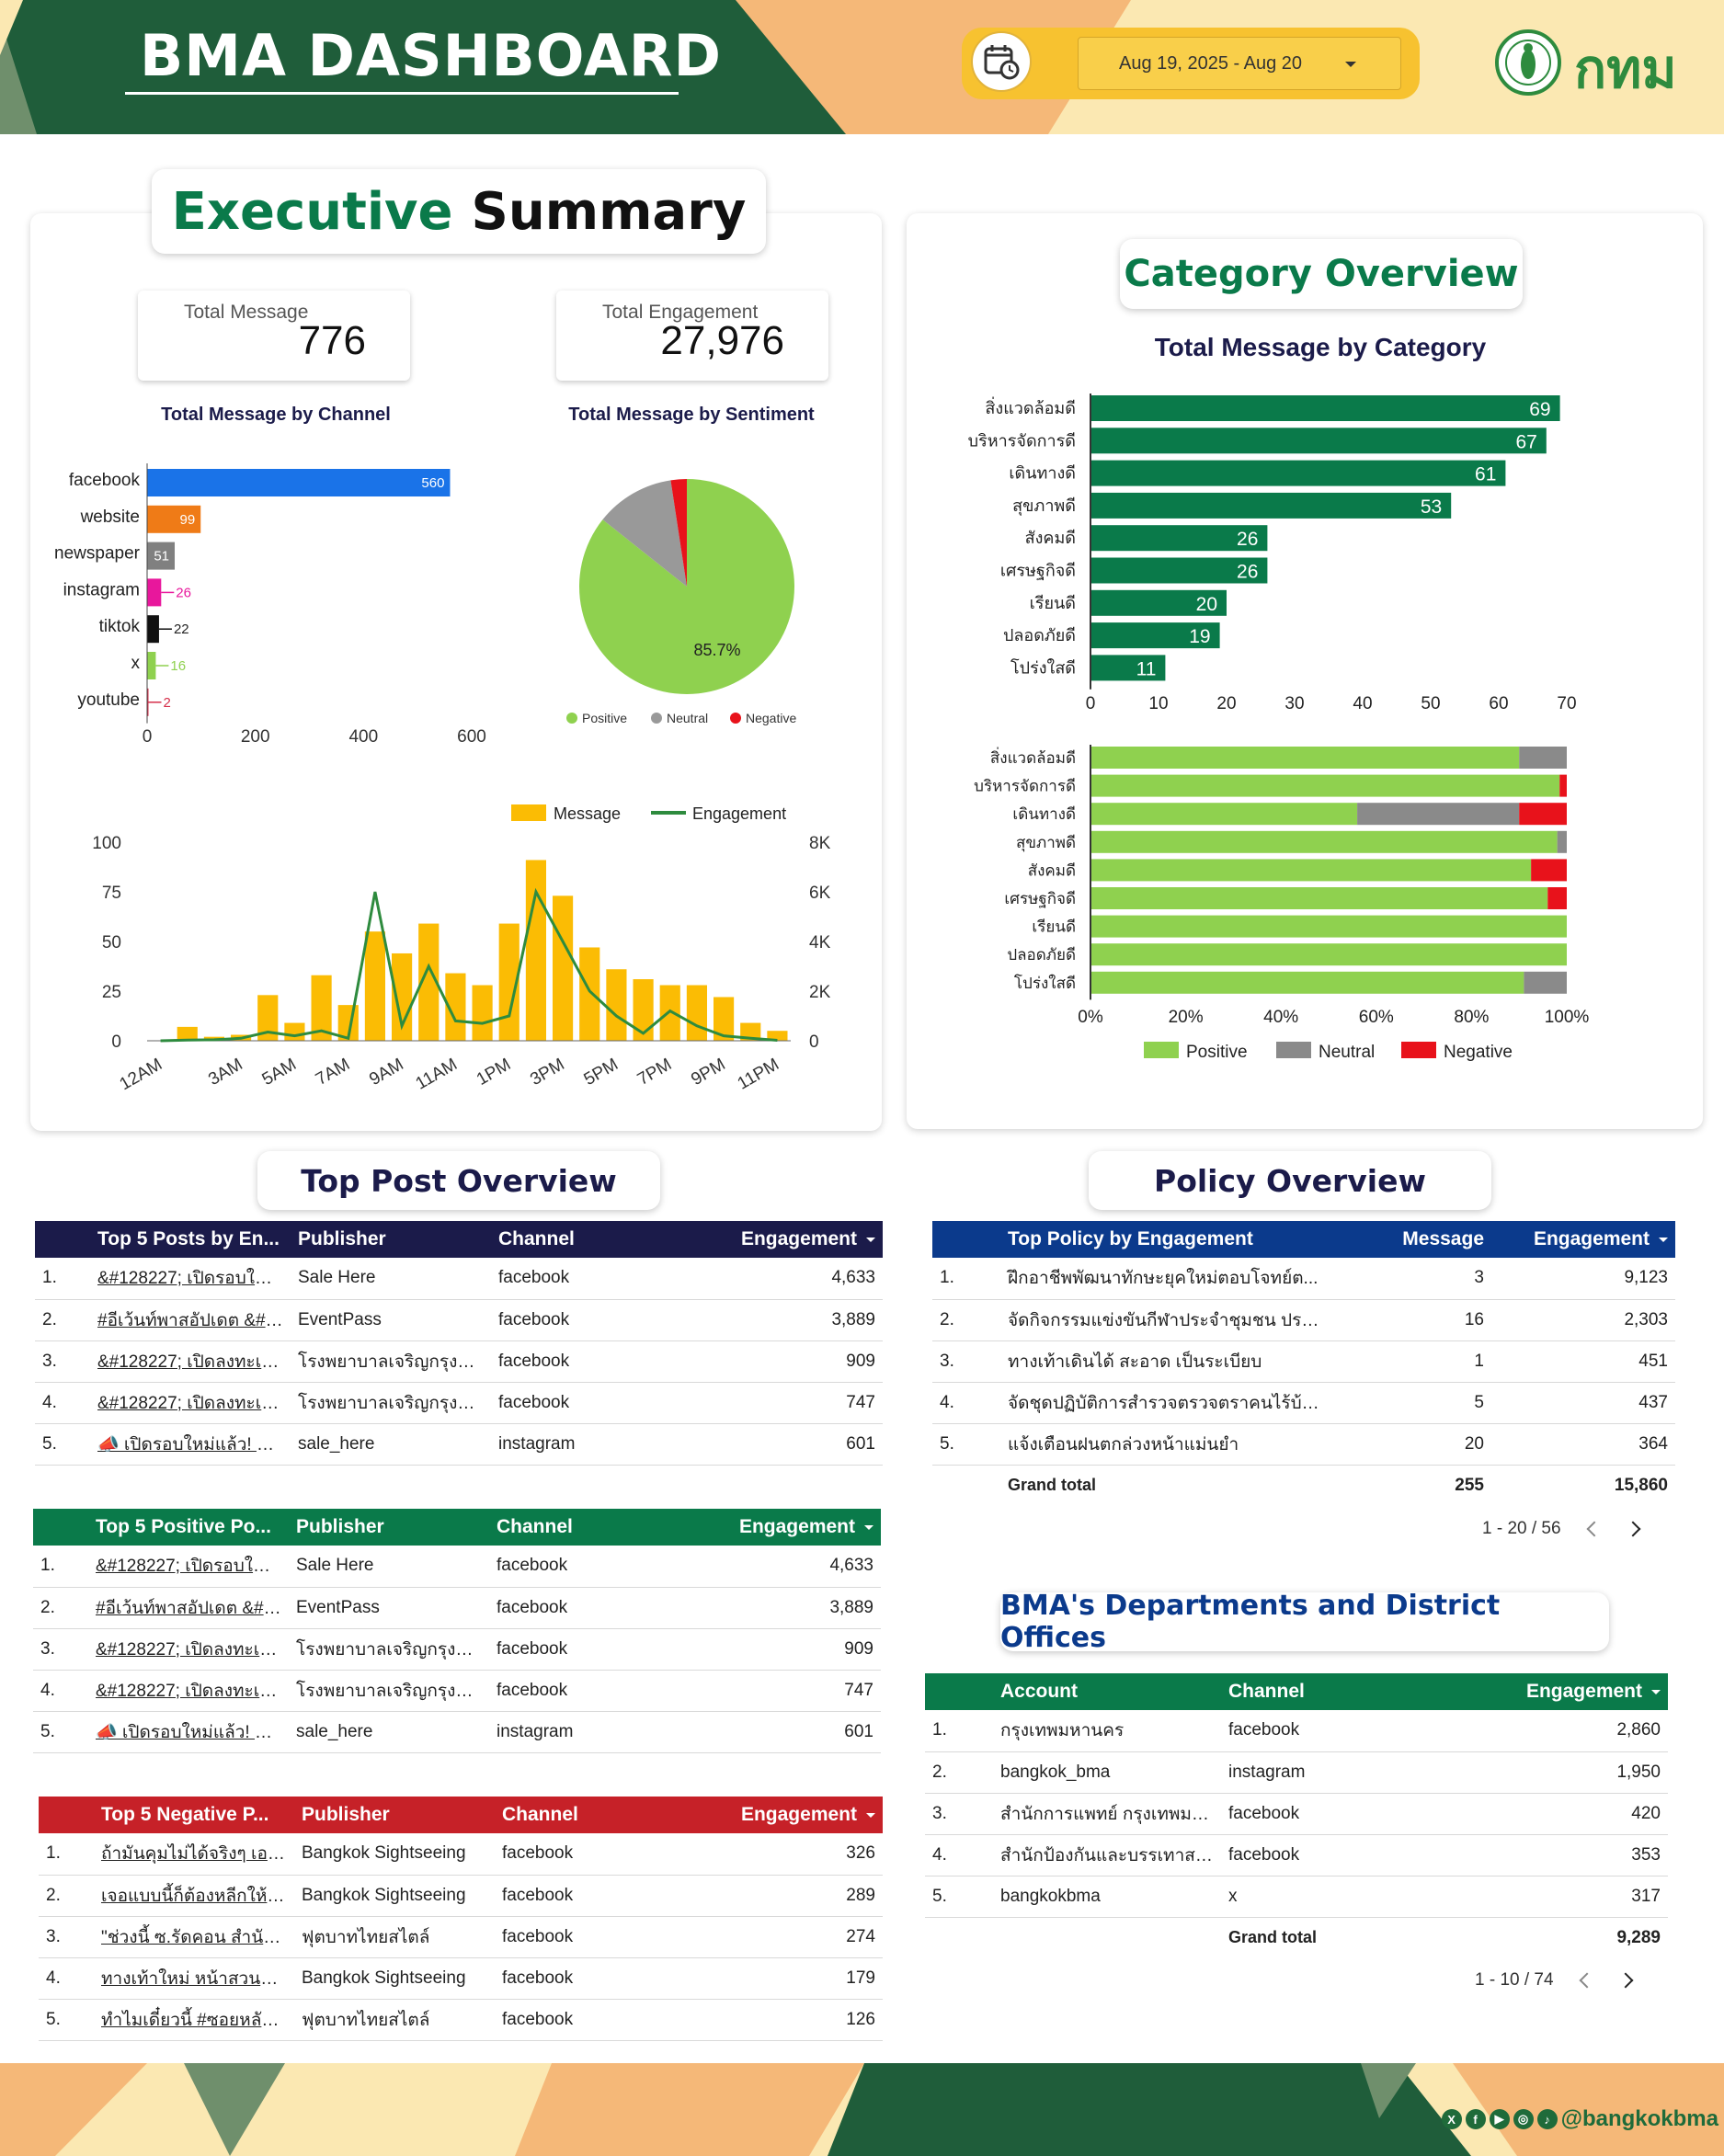  Describe the element at coordinates (1303, 1444) in the screenshot. I see `table-row: 5. แจ้งเตือนฝนตกล่วงหน้าแม่นยำ 20 364` at that location.